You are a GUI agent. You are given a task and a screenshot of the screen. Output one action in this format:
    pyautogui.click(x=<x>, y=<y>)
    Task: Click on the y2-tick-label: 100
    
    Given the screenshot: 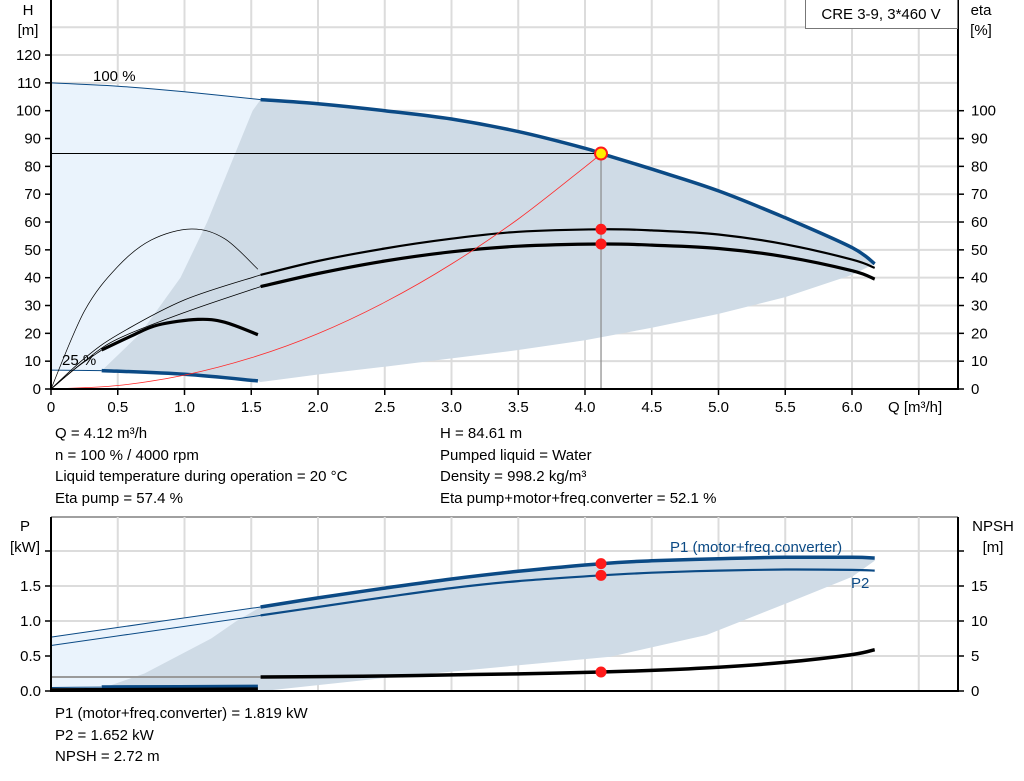 What is the action you would take?
    pyautogui.click(x=983, y=111)
    